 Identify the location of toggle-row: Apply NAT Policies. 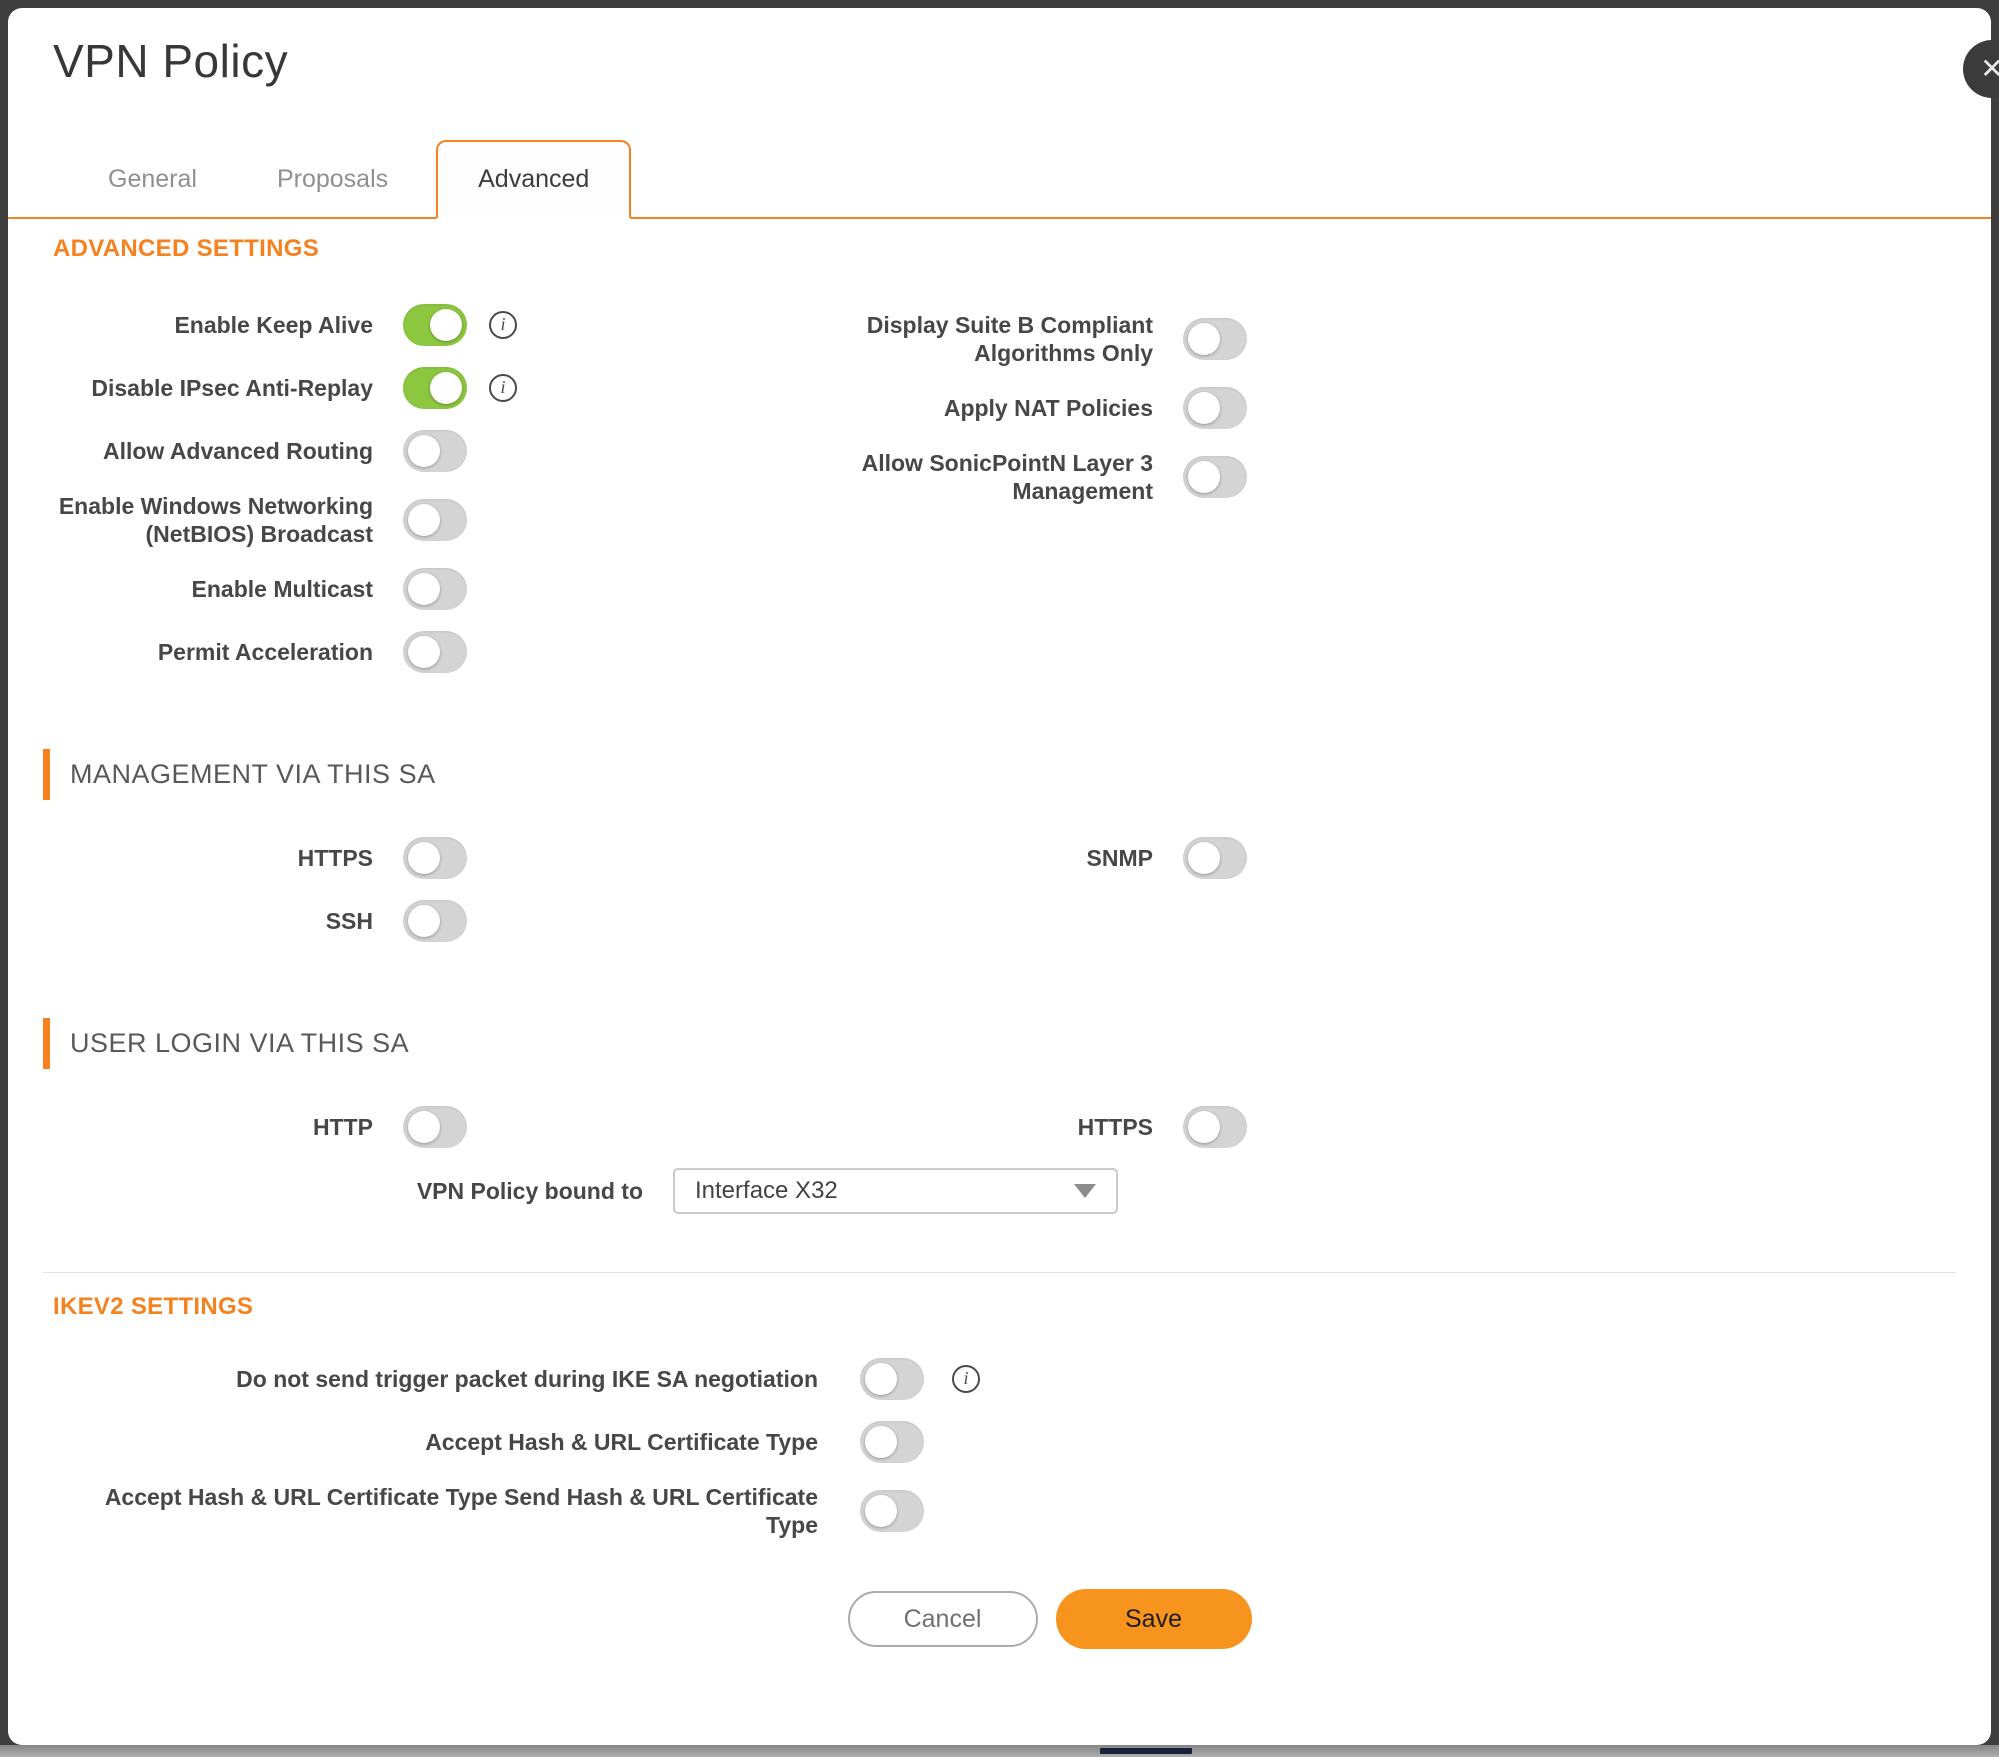
(1063, 408).